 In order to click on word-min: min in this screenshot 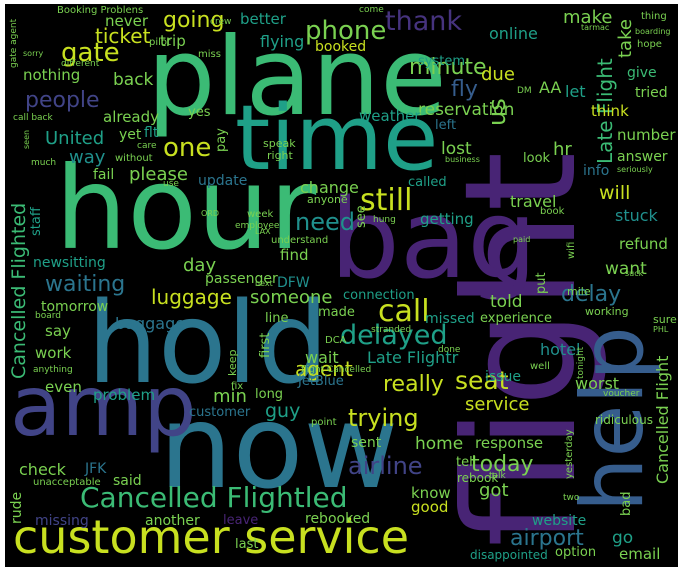, I will do `click(230, 396)`.